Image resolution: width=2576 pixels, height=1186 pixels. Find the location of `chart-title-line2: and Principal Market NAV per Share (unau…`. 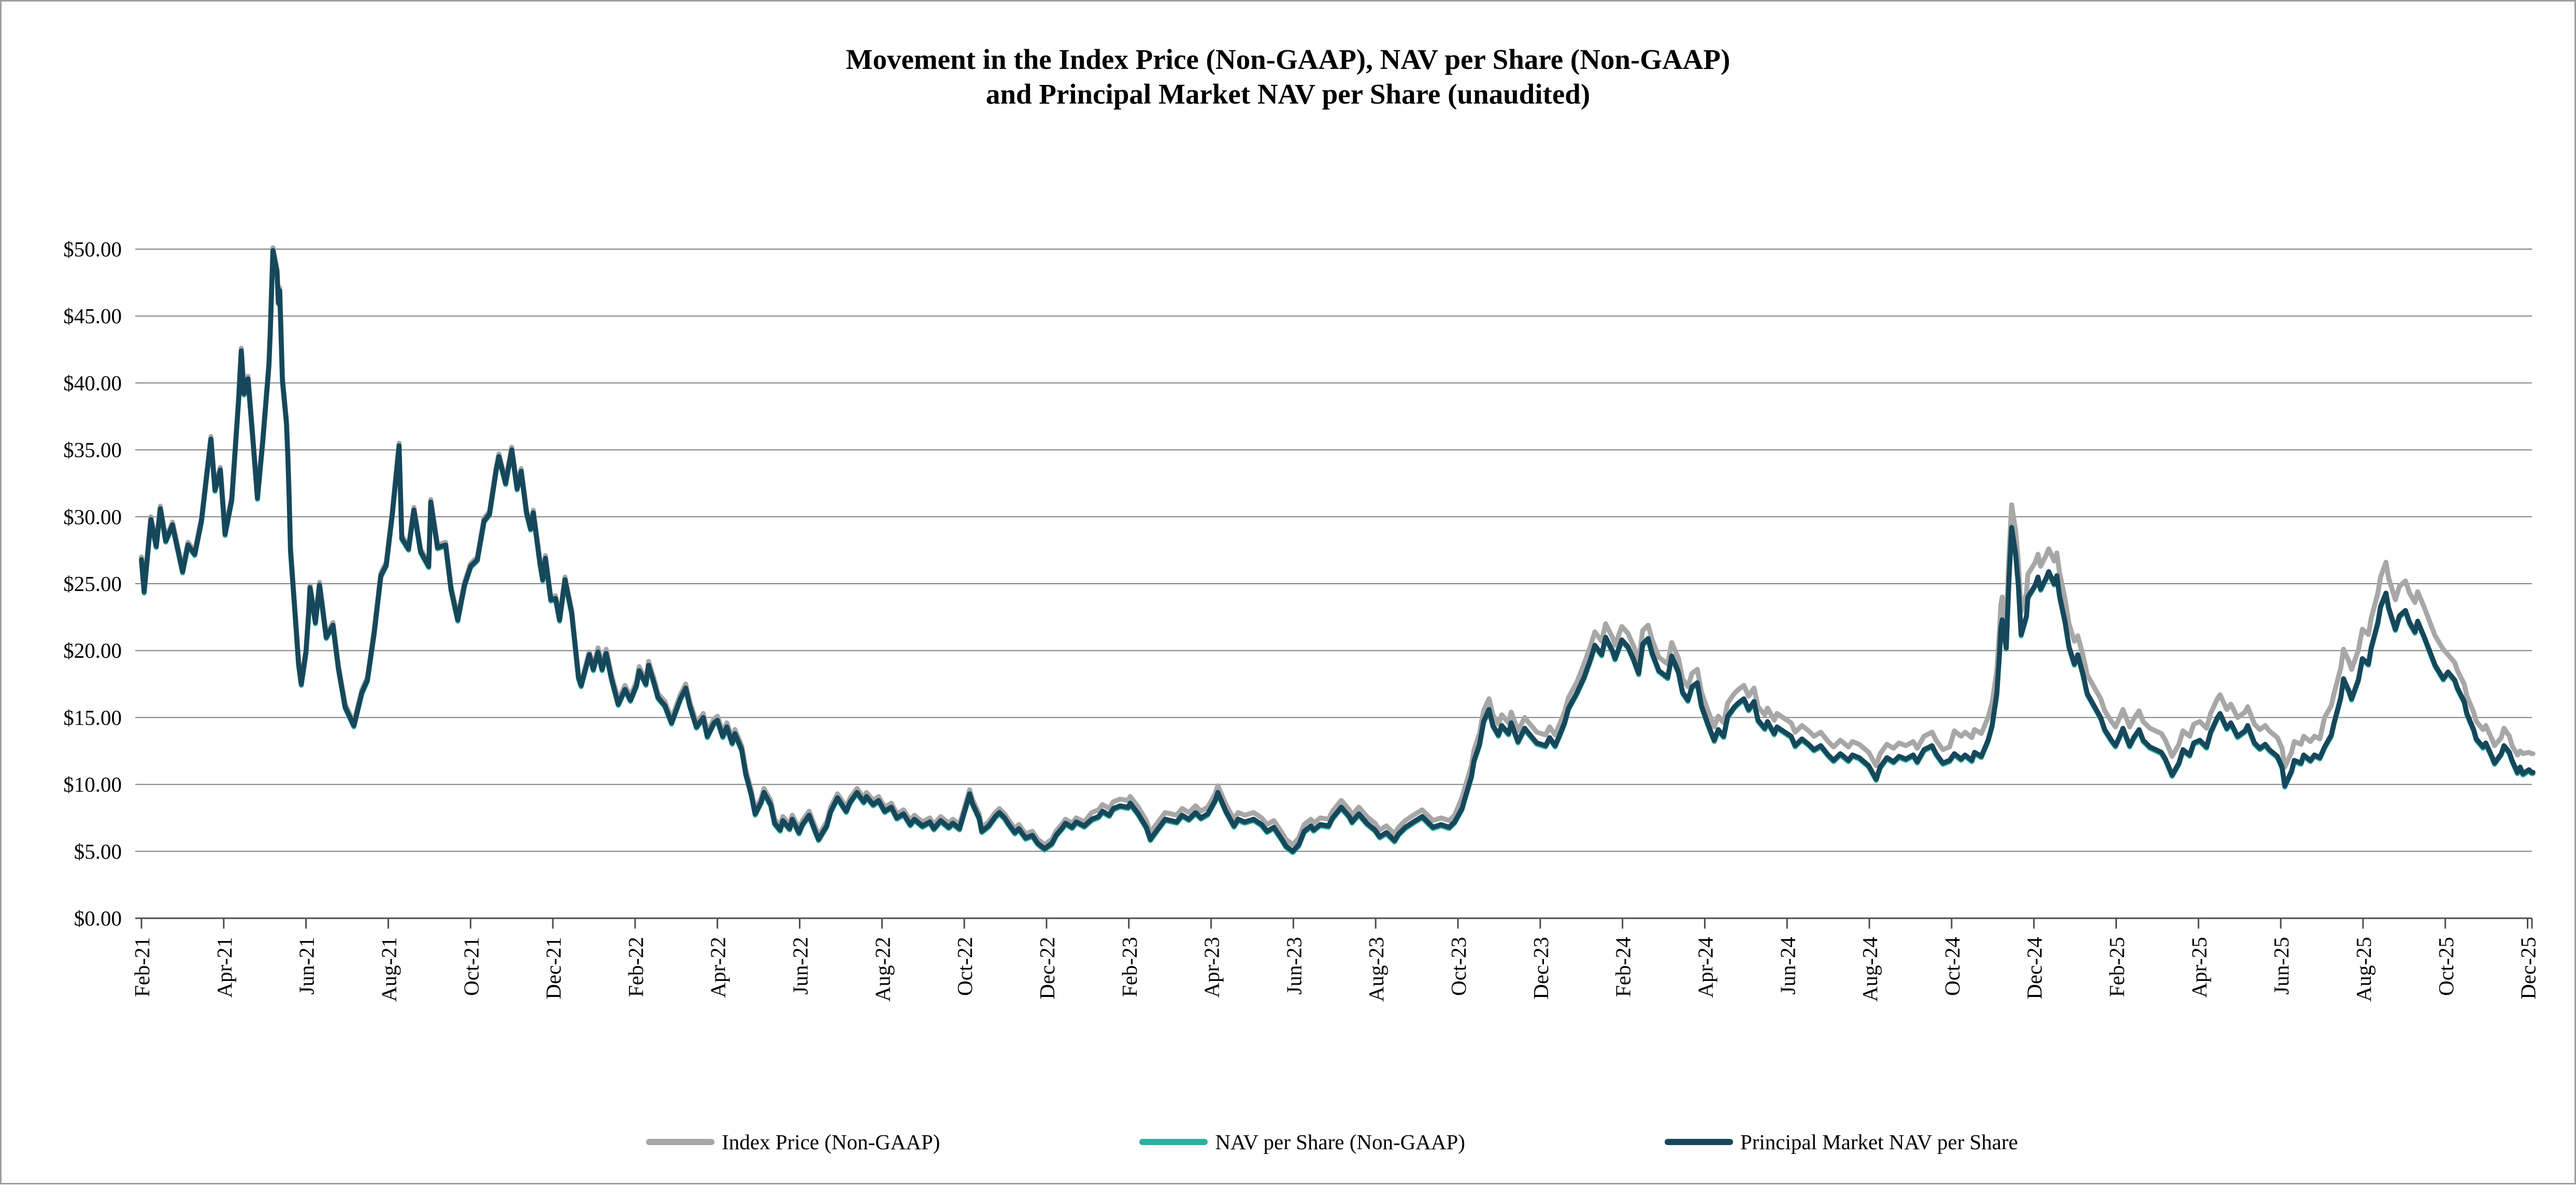

chart-title-line2: and Principal Market NAV per Share (unau… is located at coordinates (1288, 94).